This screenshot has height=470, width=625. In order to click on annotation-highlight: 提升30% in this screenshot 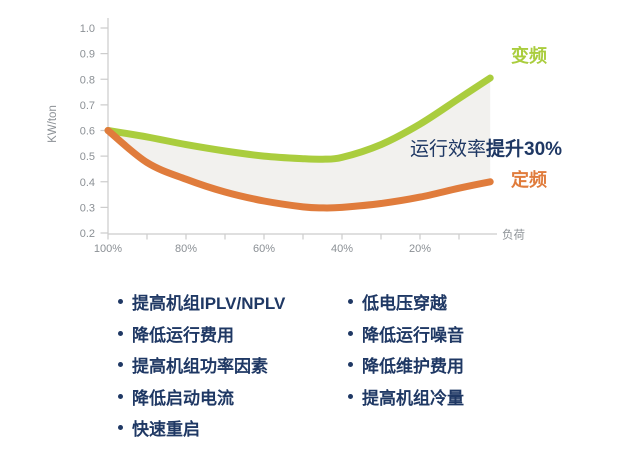, I will do `click(524, 149)`.